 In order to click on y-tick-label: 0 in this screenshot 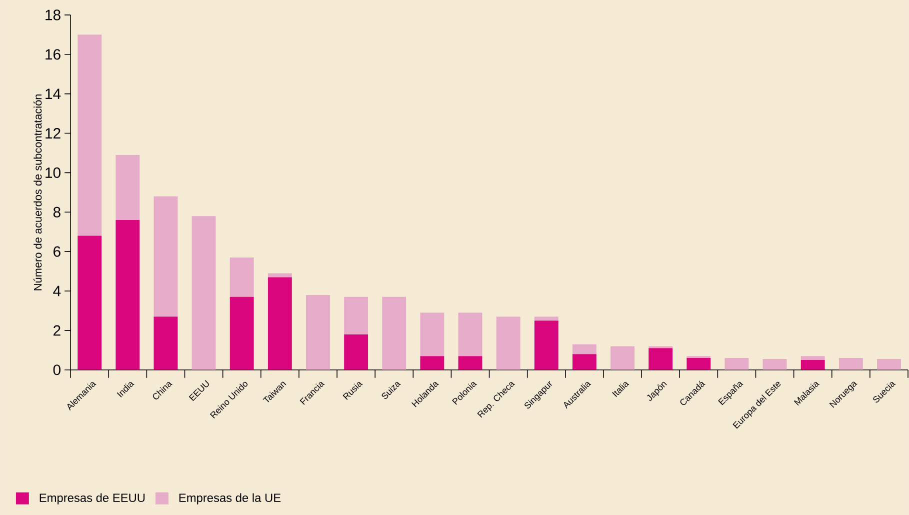, I will do `click(56, 369)`.